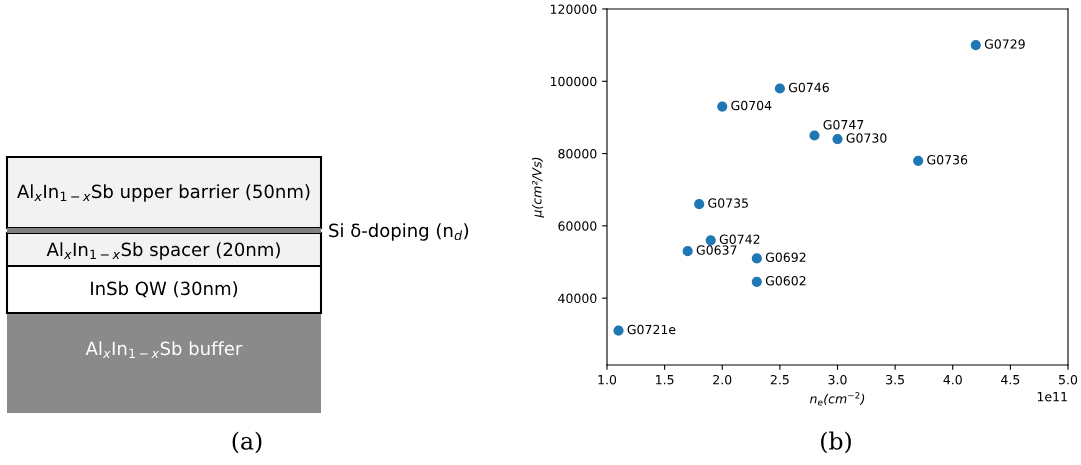  Describe the element at coordinates (947, 159) in the screenshot. I see `annotation: G0736` at that location.